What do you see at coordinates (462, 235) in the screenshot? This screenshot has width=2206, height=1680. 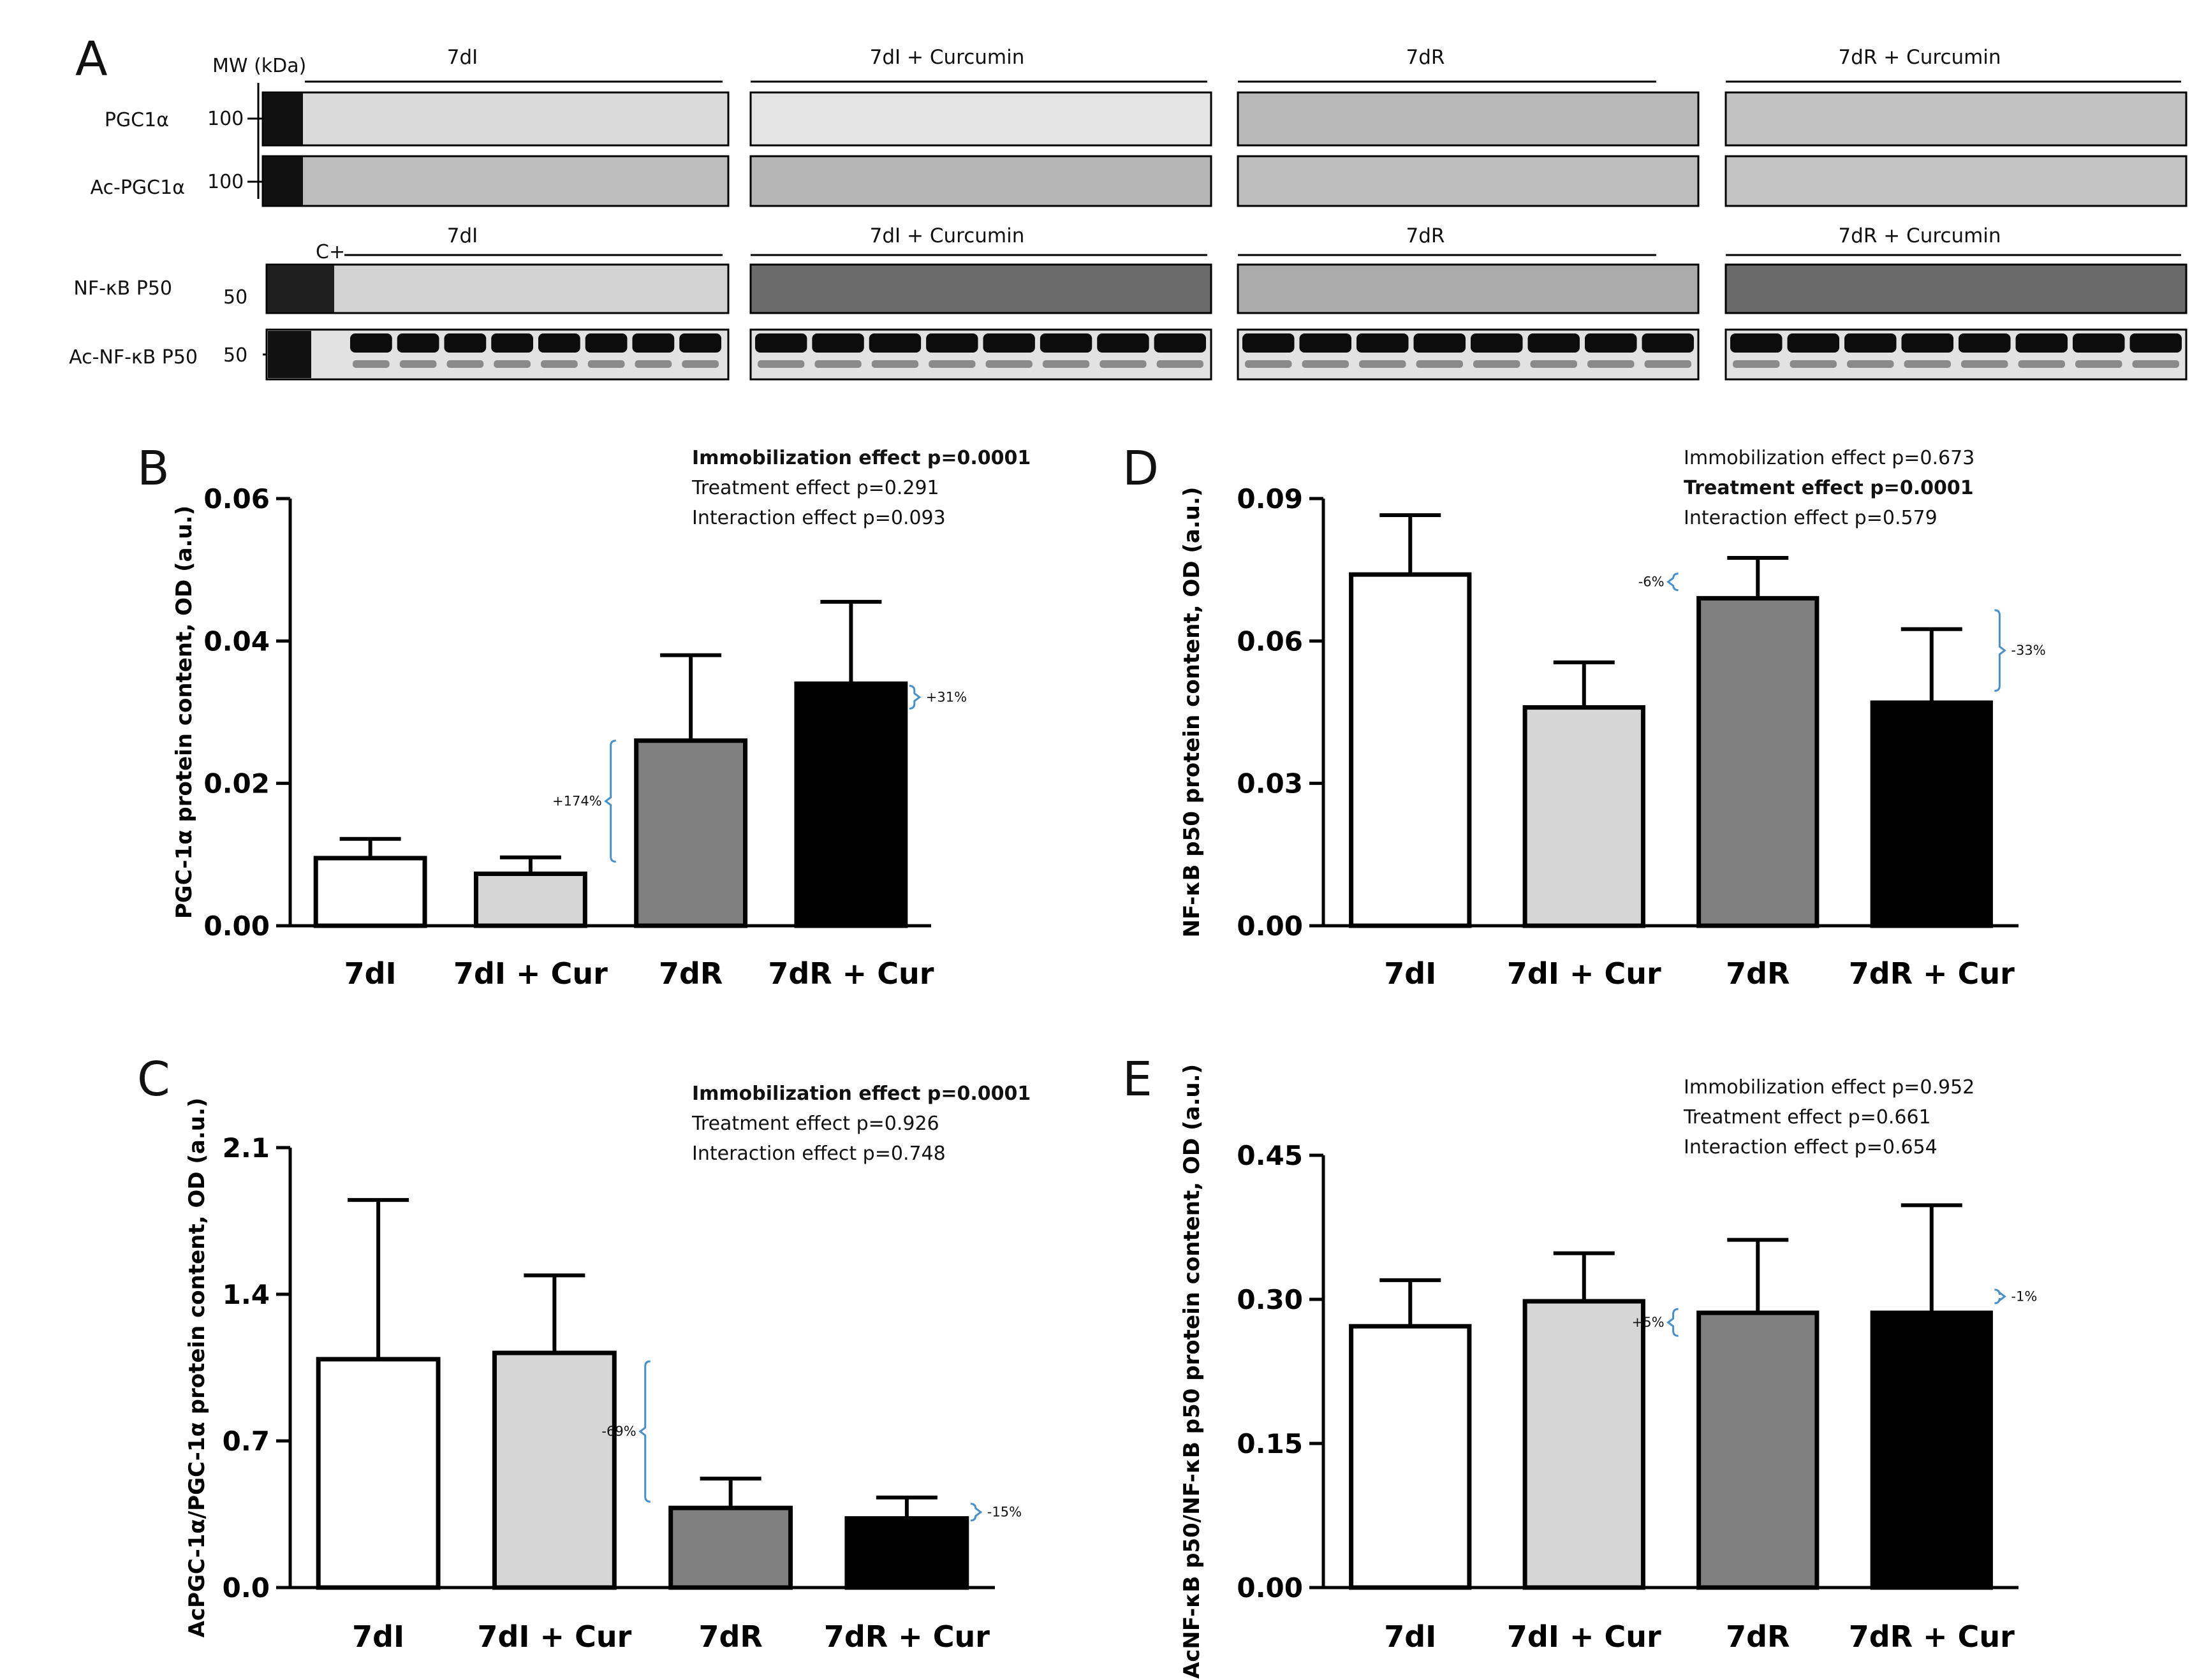 I see `blot-group-label: 7dI` at bounding box center [462, 235].